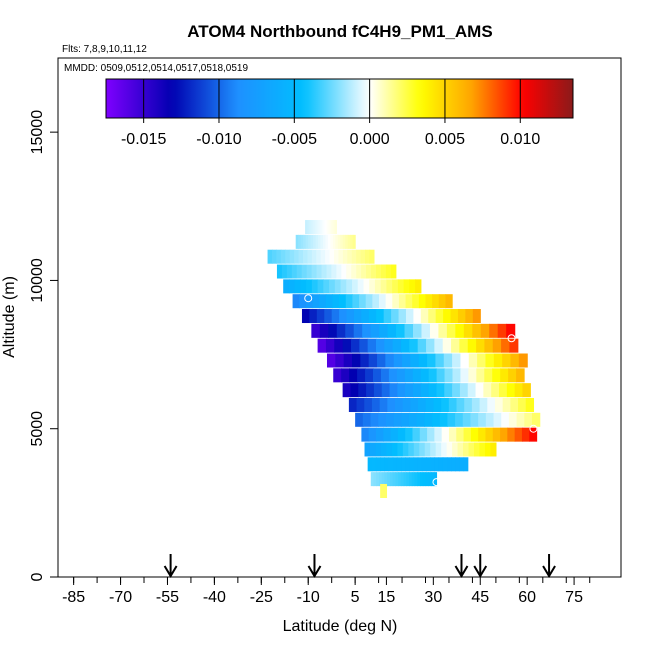  Describe the element at coordinates (340, 626) in the screenshot. I see `x-axis-label: Latitude (deg N)` at that location.